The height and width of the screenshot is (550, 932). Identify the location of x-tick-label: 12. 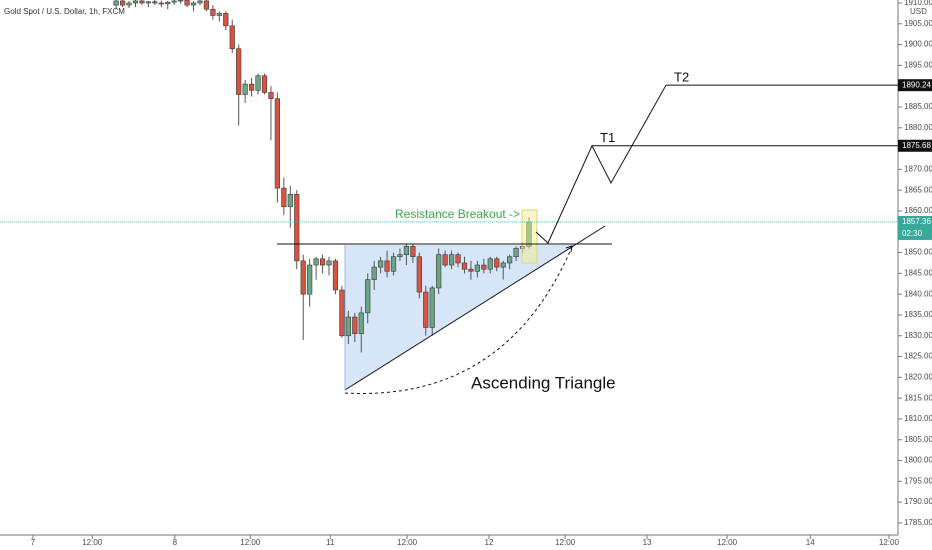
(489, 542).